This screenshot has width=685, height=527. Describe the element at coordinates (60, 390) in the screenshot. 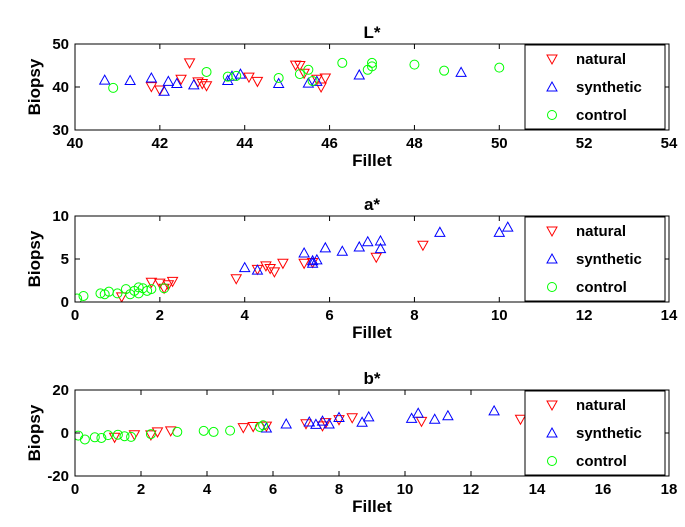

I see `y-tick-label: 20` at that location.